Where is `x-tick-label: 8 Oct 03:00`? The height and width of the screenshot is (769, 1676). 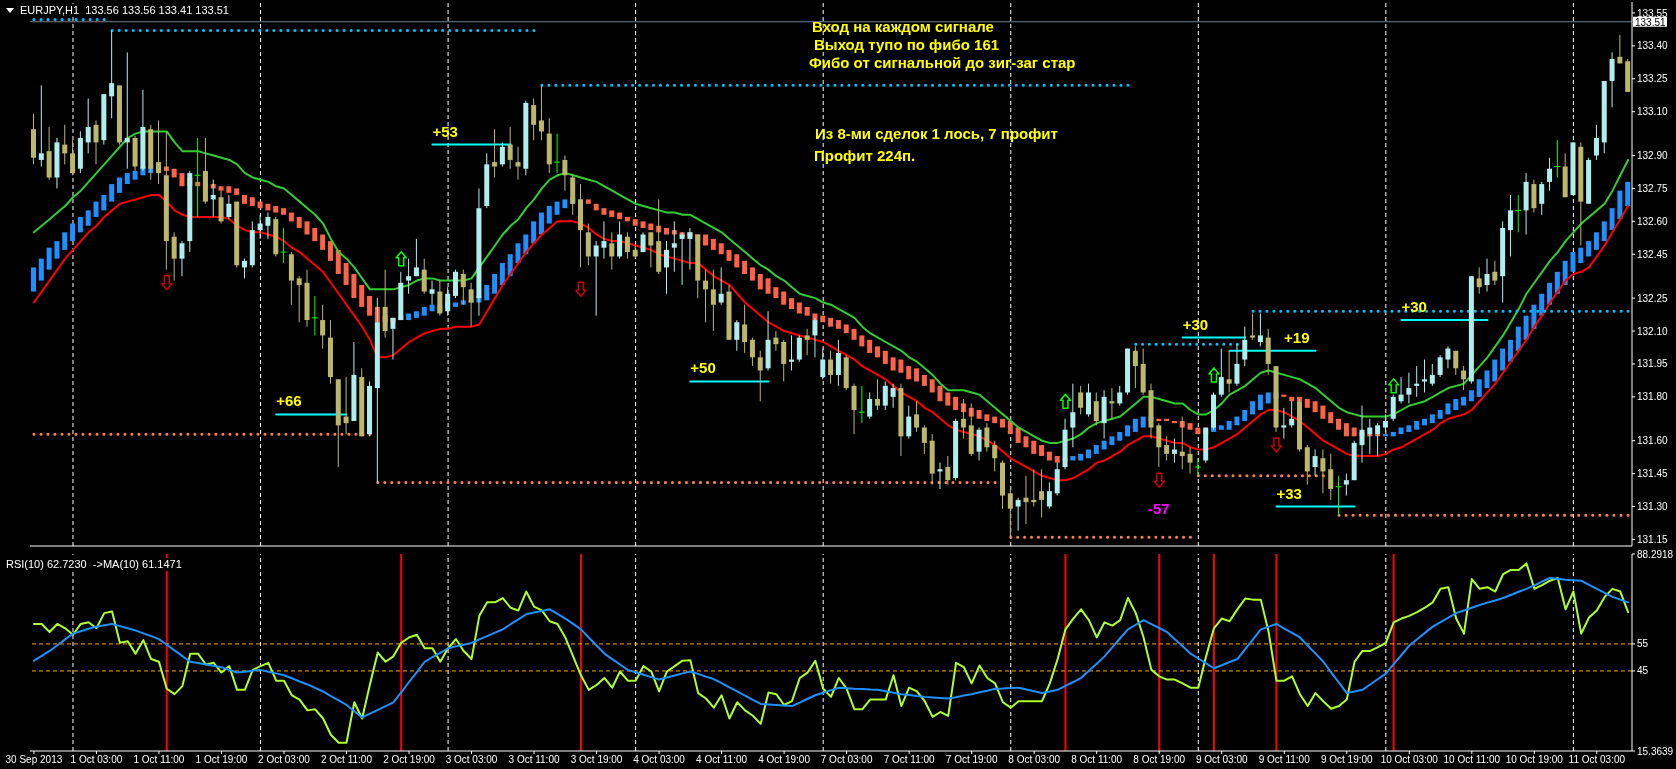
x-tick-label: 8 Oct 03:00 is located at coordinates (1034, 760).